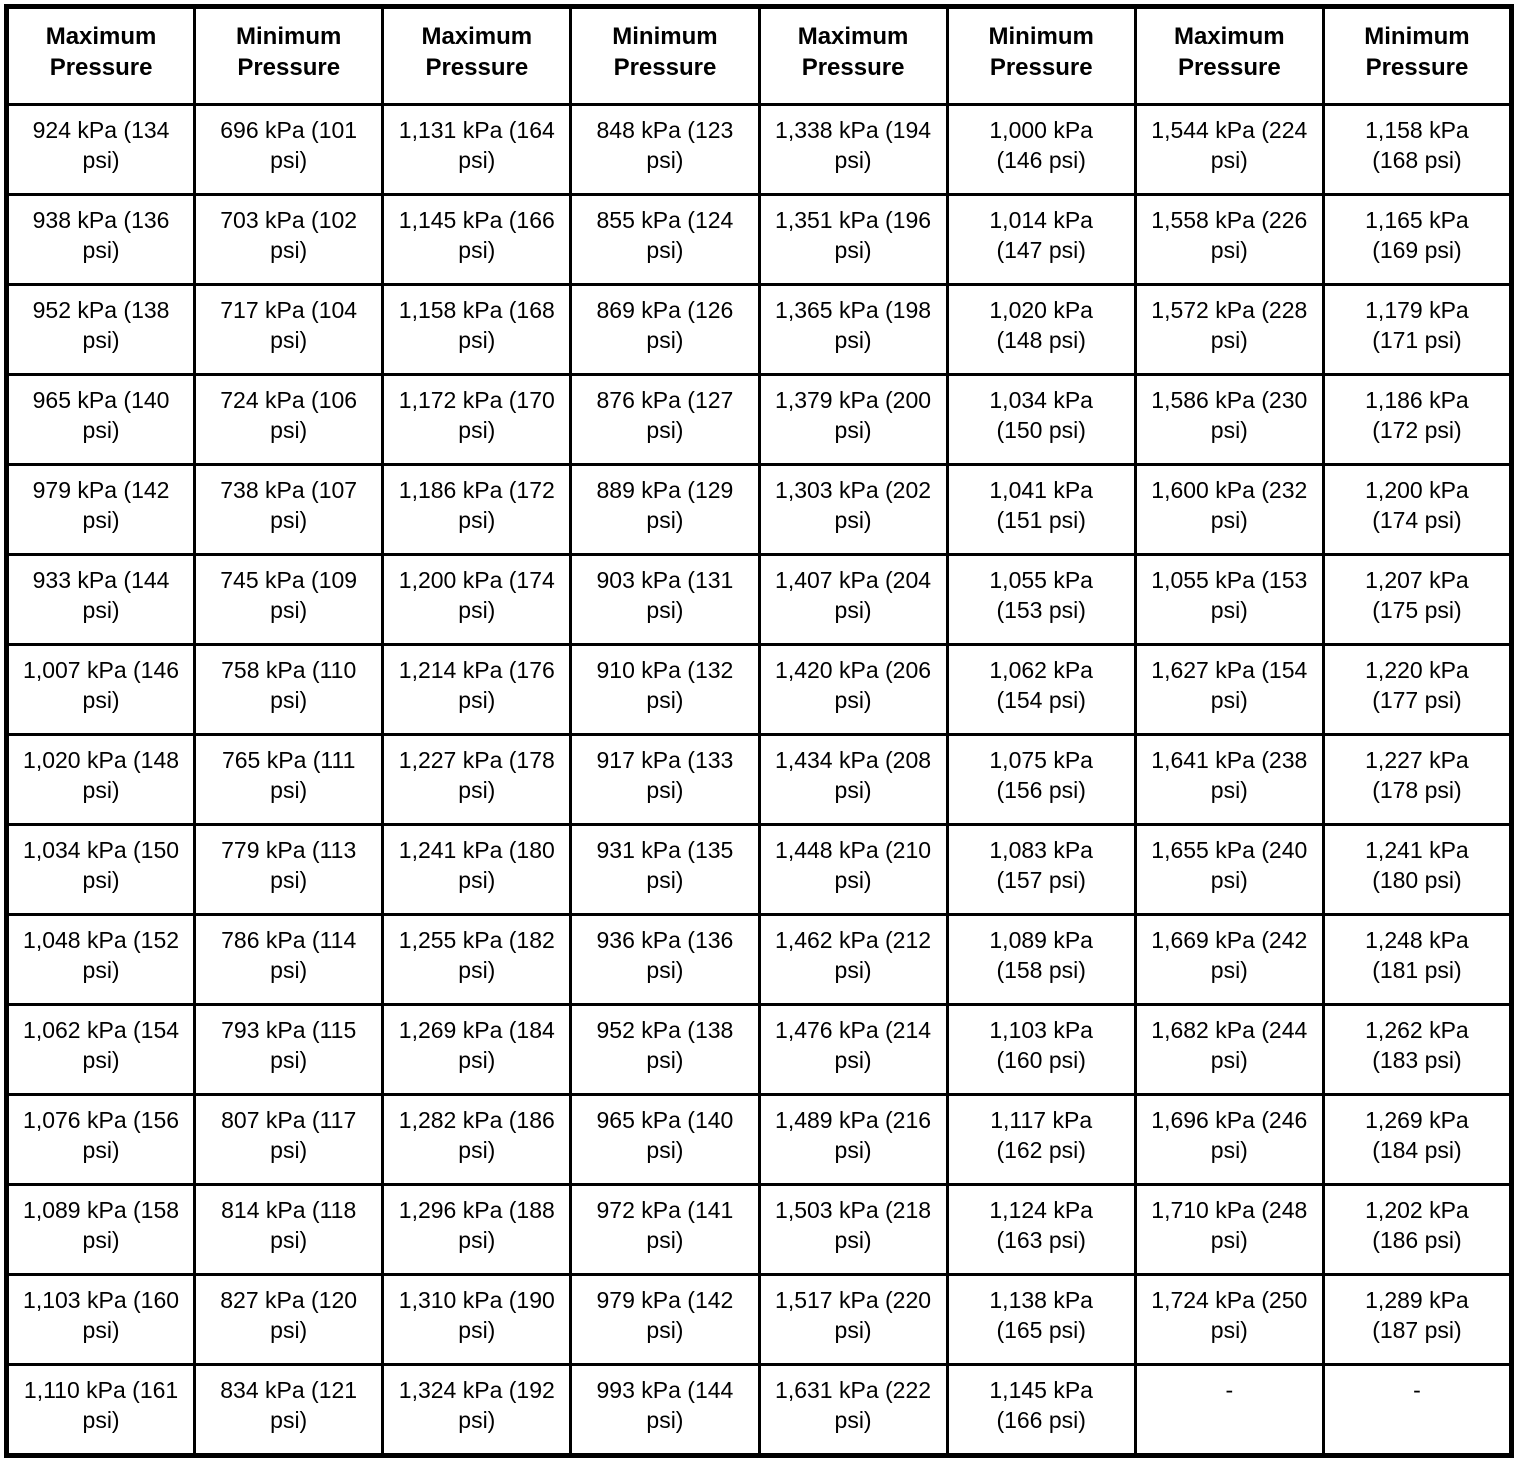 This screenshot has height=1458, width=1520. What do you see at coordinates (1041, 779) in the screenshot?
I see `pressure-cell: 1,075 kPa (156 psi)` at bounding box center [1041, 779].